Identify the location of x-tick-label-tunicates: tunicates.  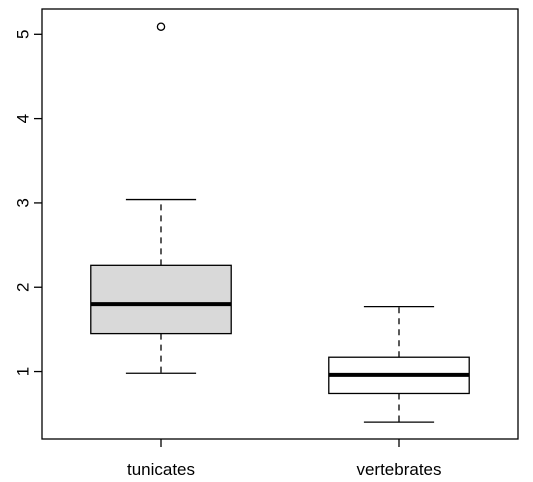
(161, 469).